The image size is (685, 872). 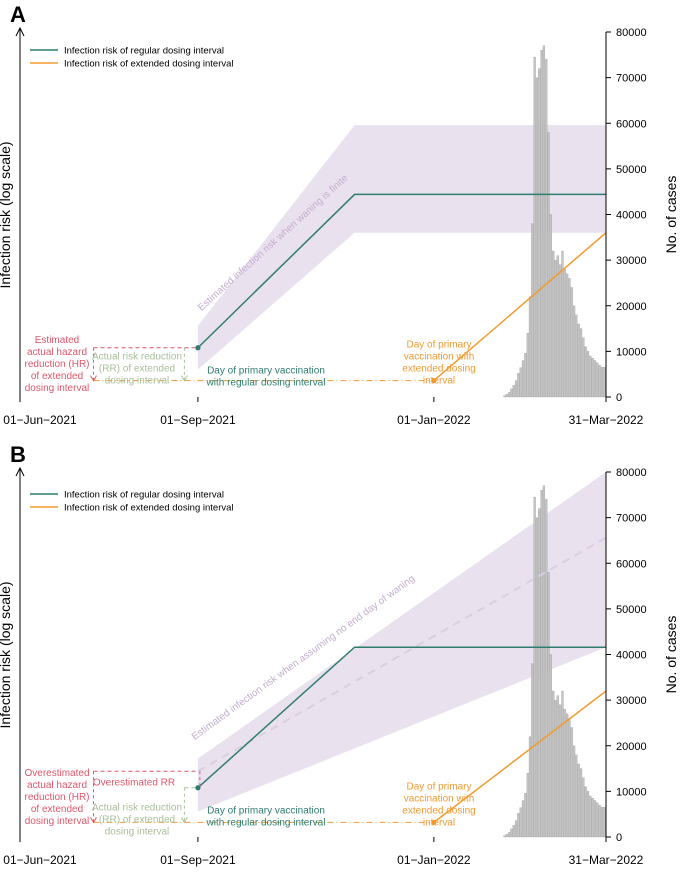 I want to click on y2-tick-label: 30000, so click(x=631, y=261).